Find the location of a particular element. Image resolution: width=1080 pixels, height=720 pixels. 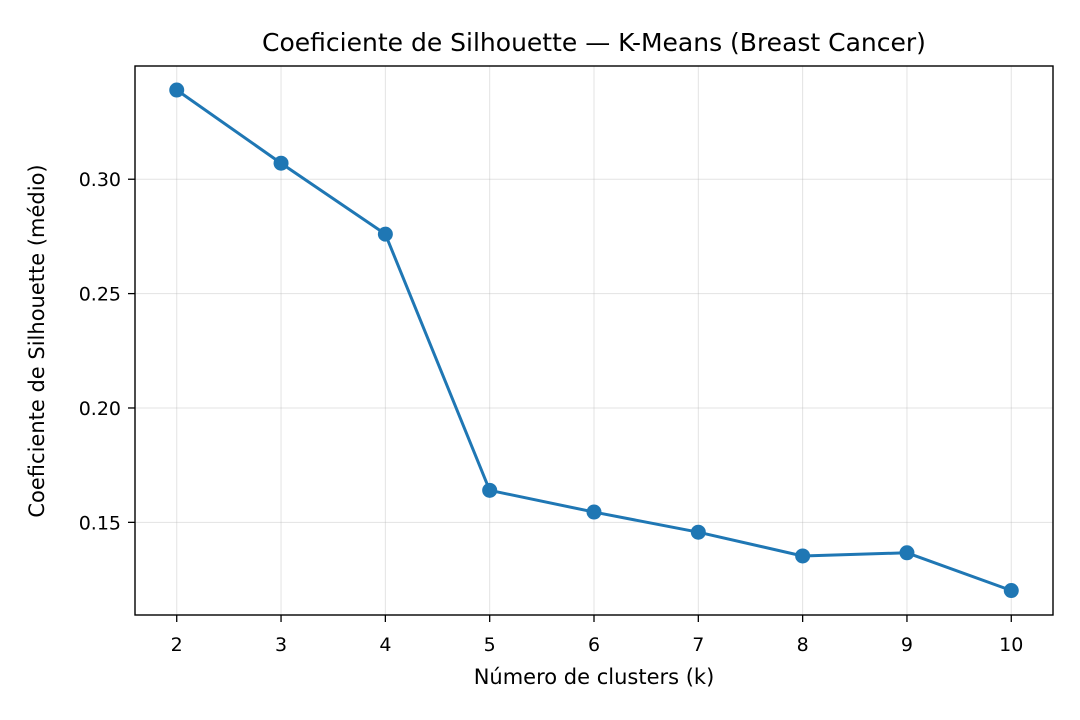

x-tick-label: 9 is located at coordinates (907, 645).